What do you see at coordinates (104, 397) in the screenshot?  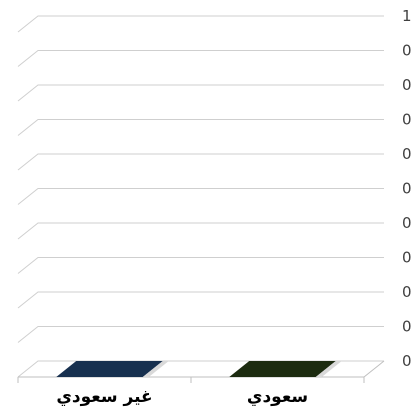 I see `category-label: غير سعودي` at bounding box center [104, 397].